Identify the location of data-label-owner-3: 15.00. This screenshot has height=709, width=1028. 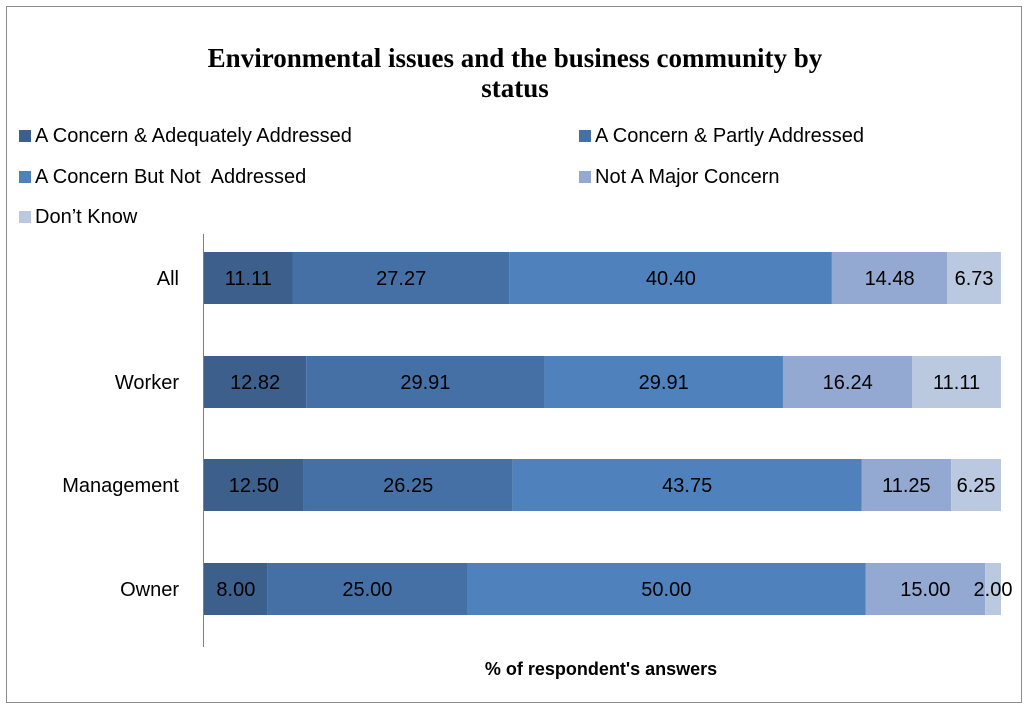
(925, 590).